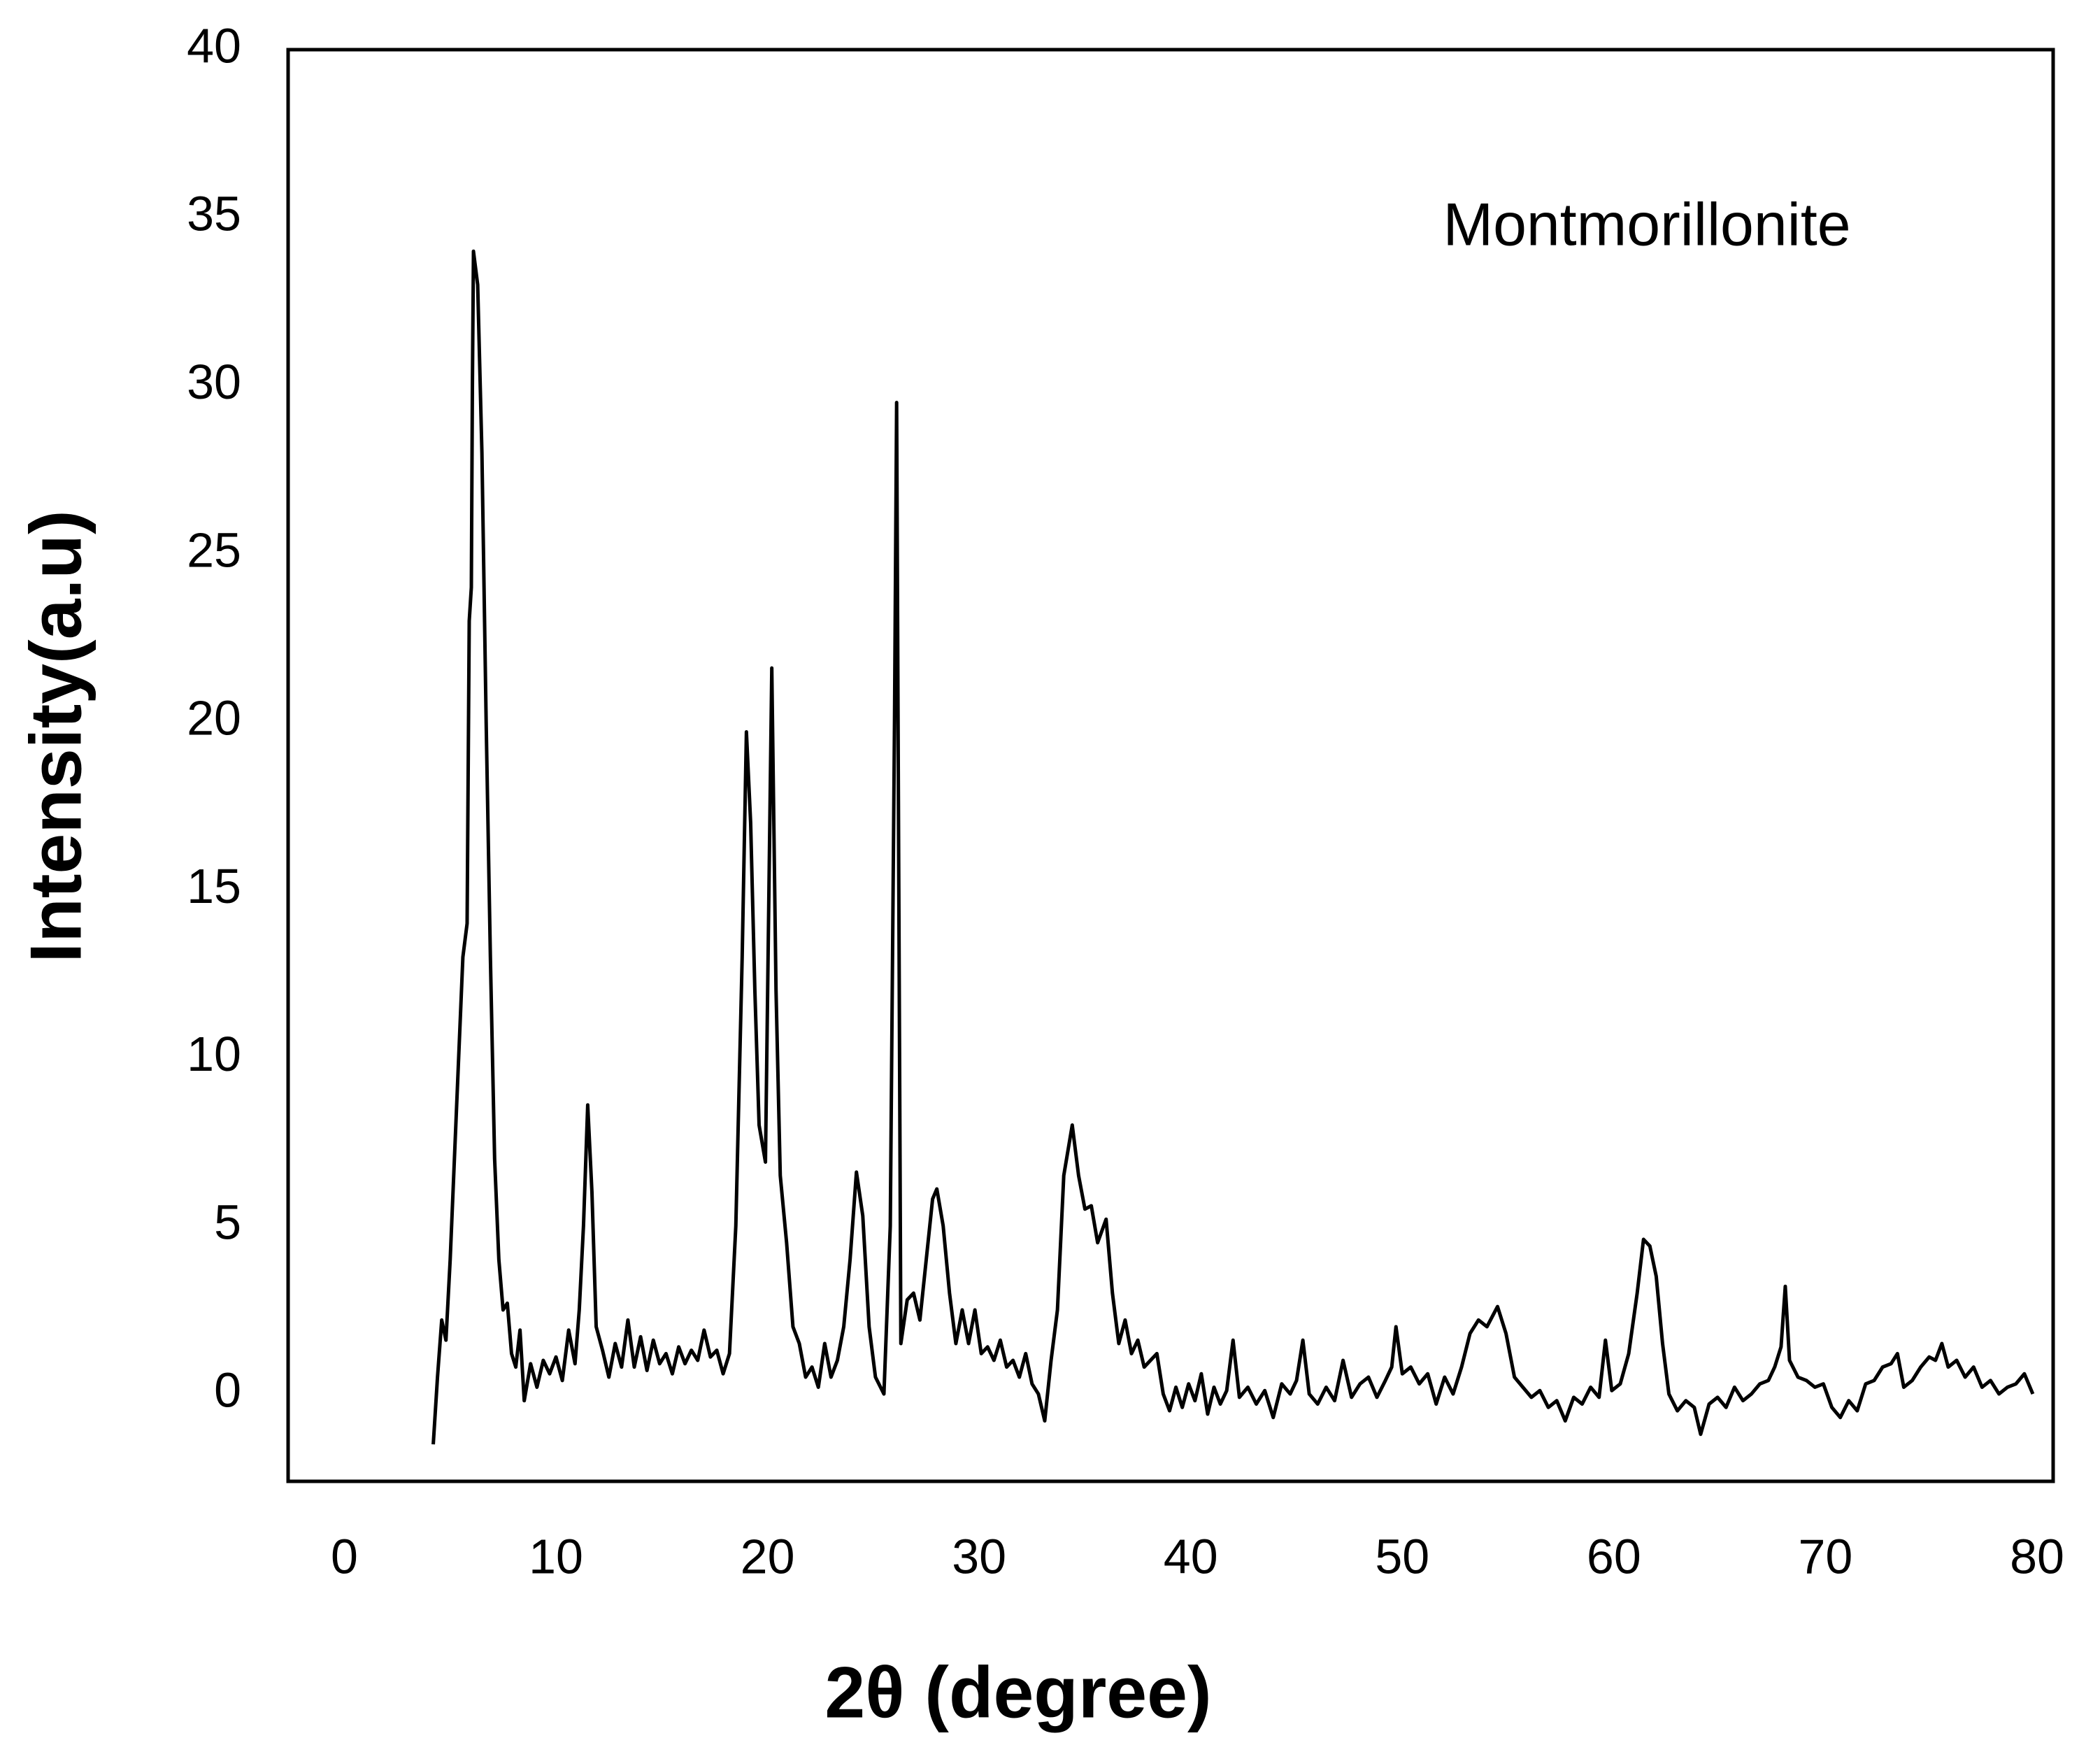  I want to click on y-tick-label: 20, so click(214, 719).